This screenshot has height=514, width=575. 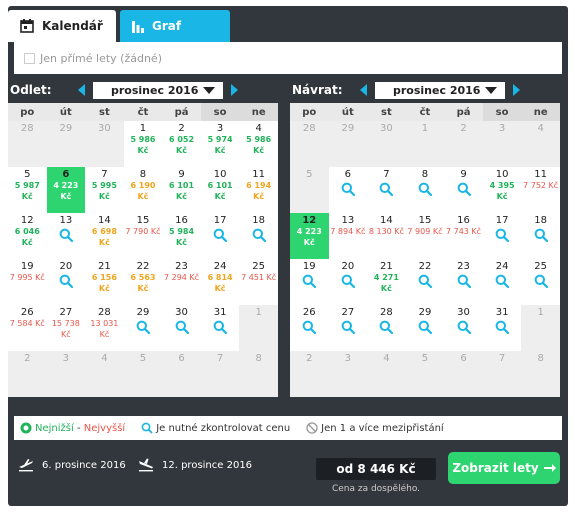 What do you see at coordinates (386, 174) in the screenshot?
I see `day-number: 7` at bounding box center [386, 174].